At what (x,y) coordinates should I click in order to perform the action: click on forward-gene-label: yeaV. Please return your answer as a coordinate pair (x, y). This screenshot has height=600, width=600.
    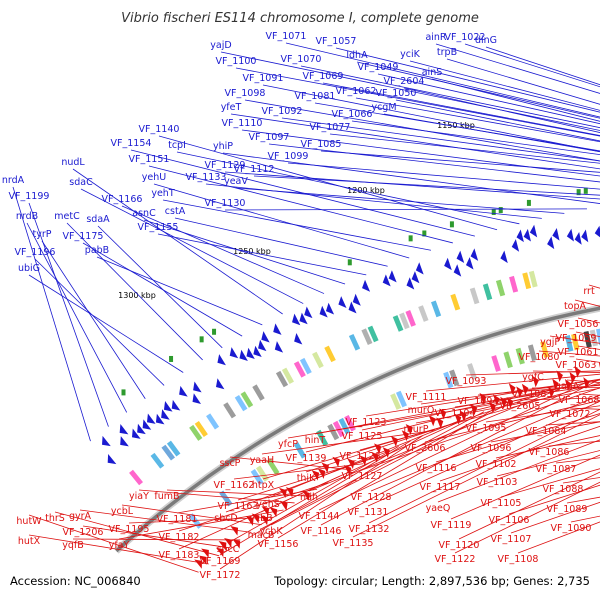
    Looking at the image, I should click on (236, 181).